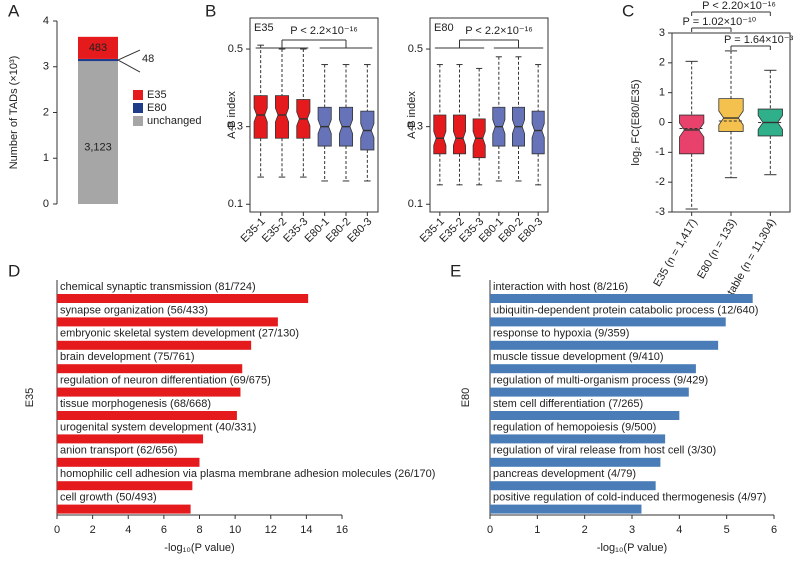 This screenshot has height=572, width=800. I want to click on panel-letter: D, so click(14, 270).